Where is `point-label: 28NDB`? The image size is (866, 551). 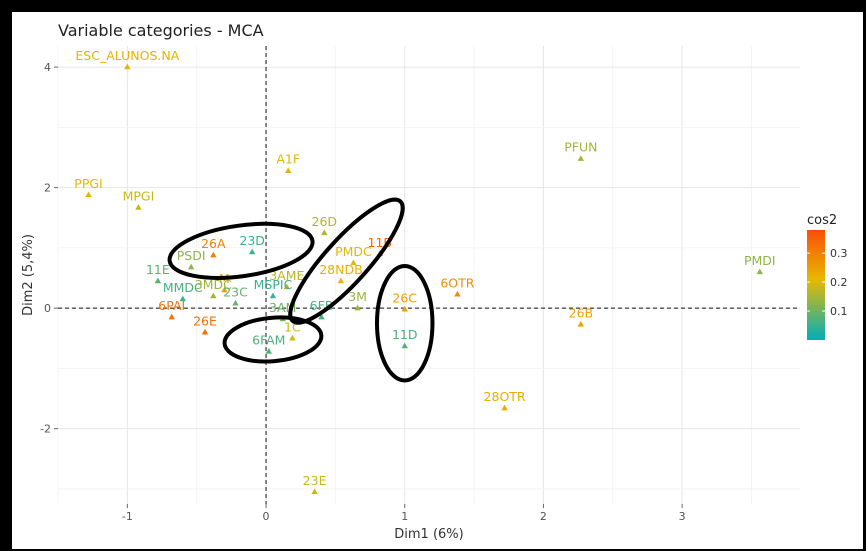 point-label: 28NDB is located at coordinates (340, 269).